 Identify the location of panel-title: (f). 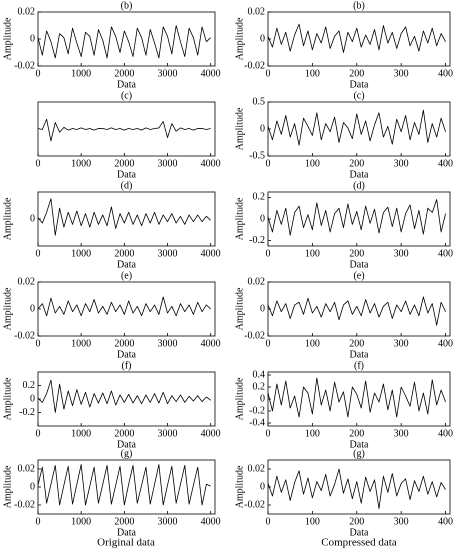
(127, 365).